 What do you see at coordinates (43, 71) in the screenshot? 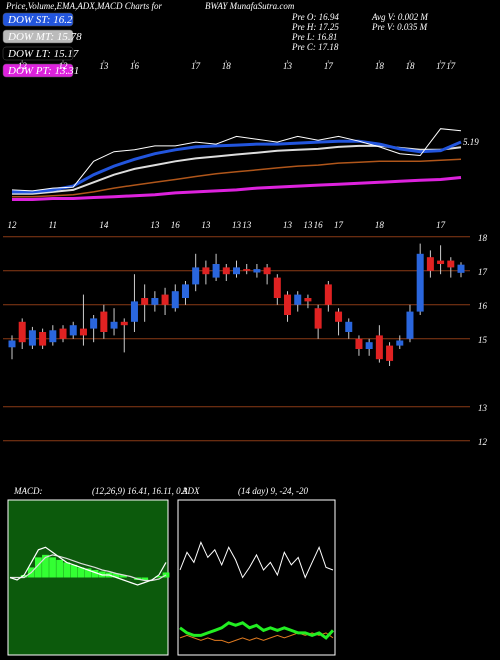
I see `legend-label: DOW PT: 13.31` at bounding box center [43, 71].